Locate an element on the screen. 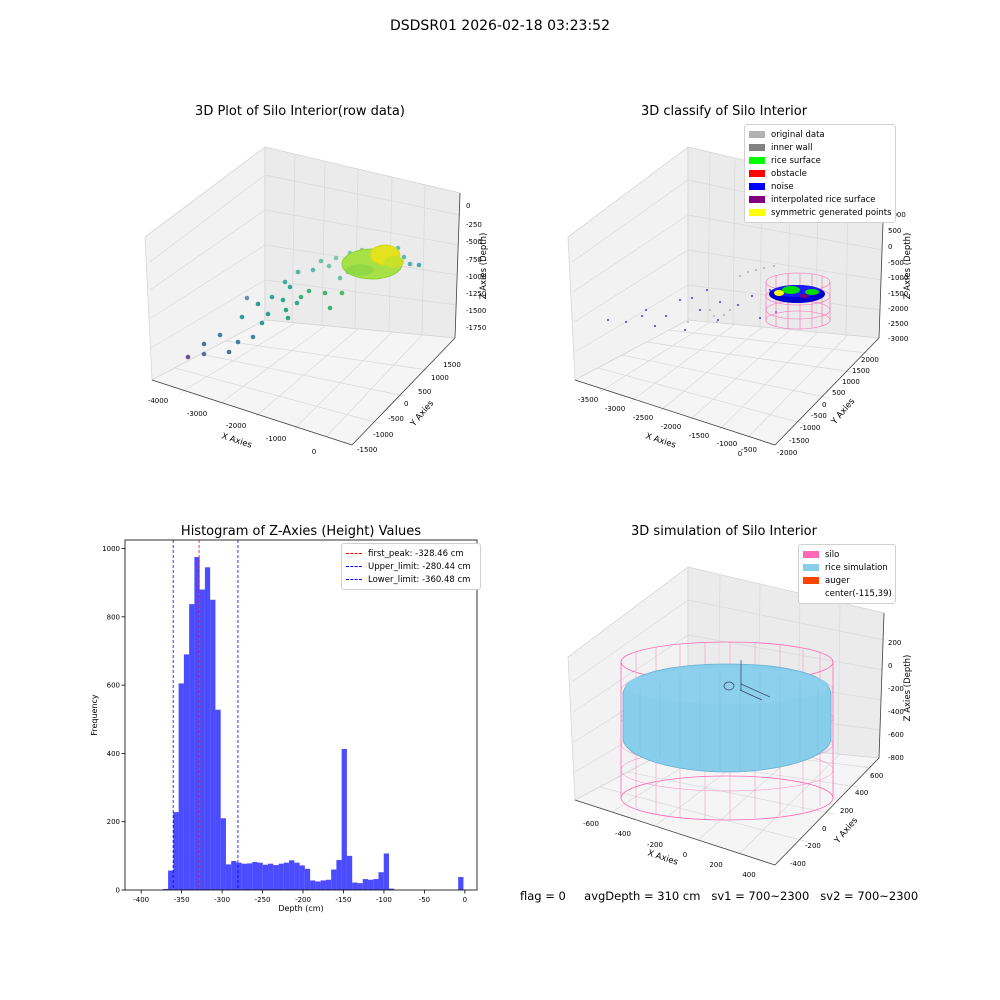 The width and height of the screenshot is (1000, 1000). p1-xtick: -4000 is located at coordinates (158, 401).